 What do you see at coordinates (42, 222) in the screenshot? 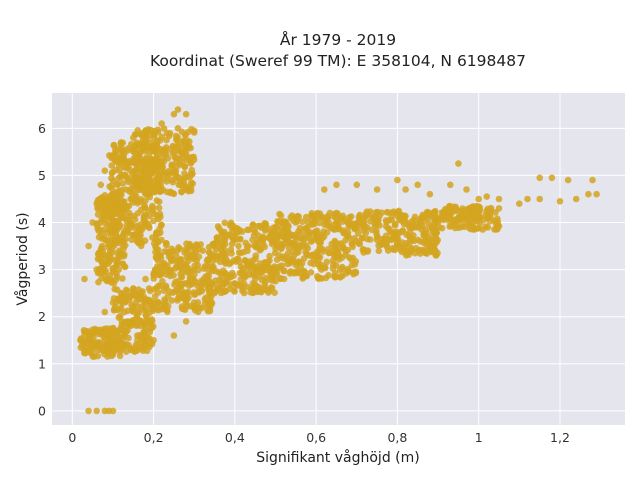
I see `y-tick-label: 4` at bounding box center [42, 222].